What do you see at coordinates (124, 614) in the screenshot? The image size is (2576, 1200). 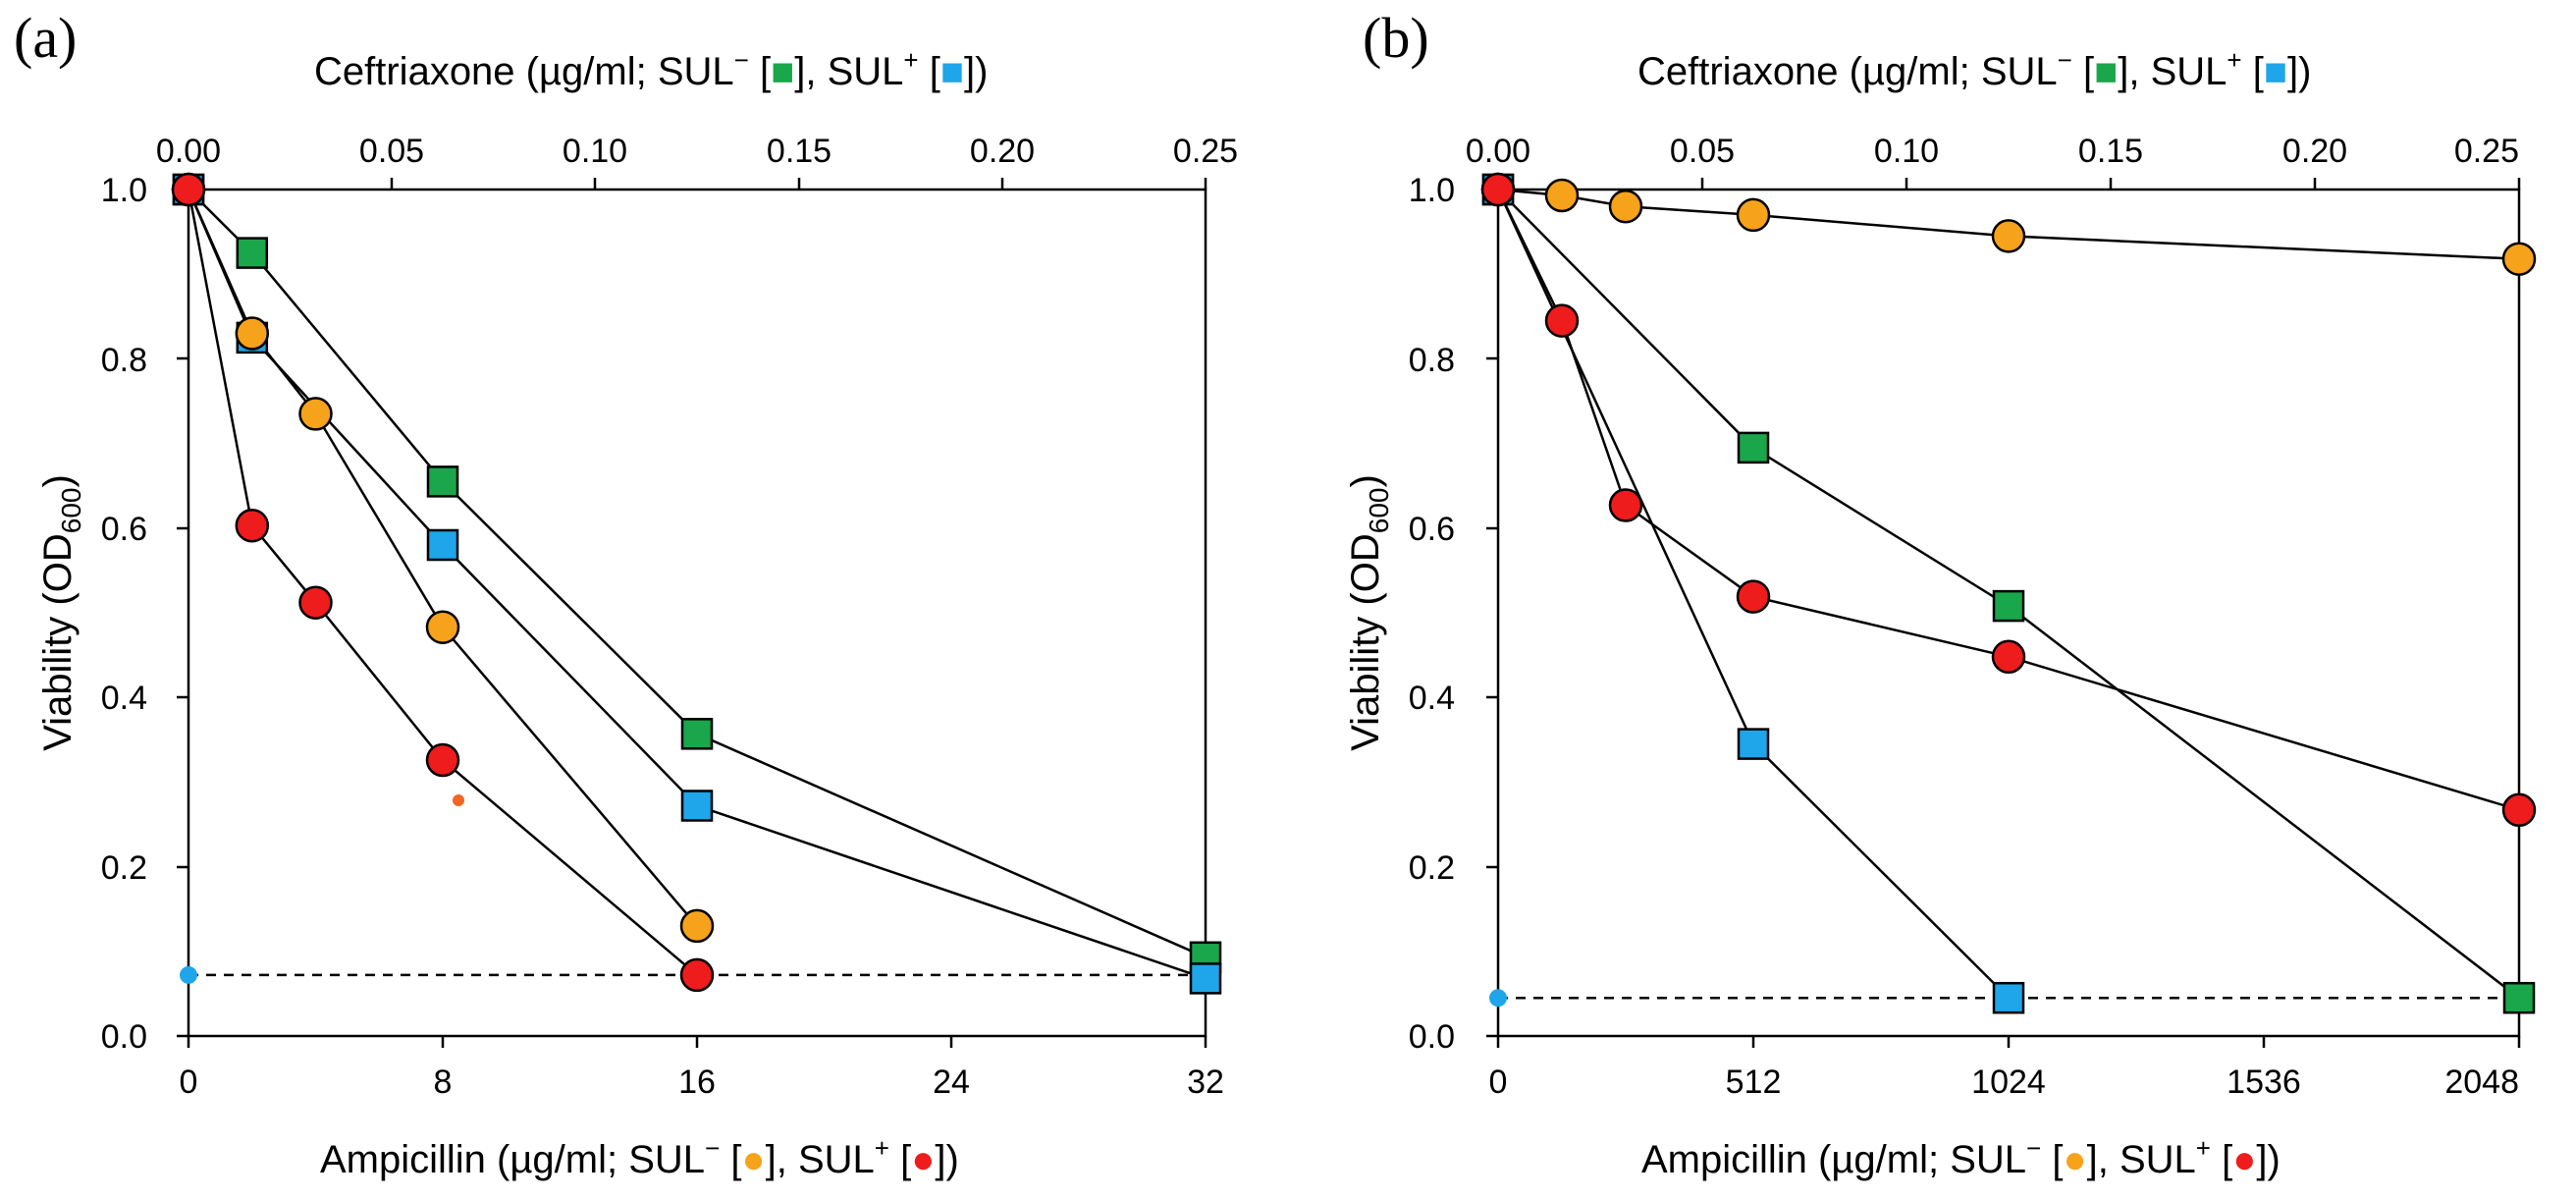 I see `panel-a-y-ticks: 0.0 0.2 0.4 0.6 0.8 1.0` at bounding box center [124, 614].